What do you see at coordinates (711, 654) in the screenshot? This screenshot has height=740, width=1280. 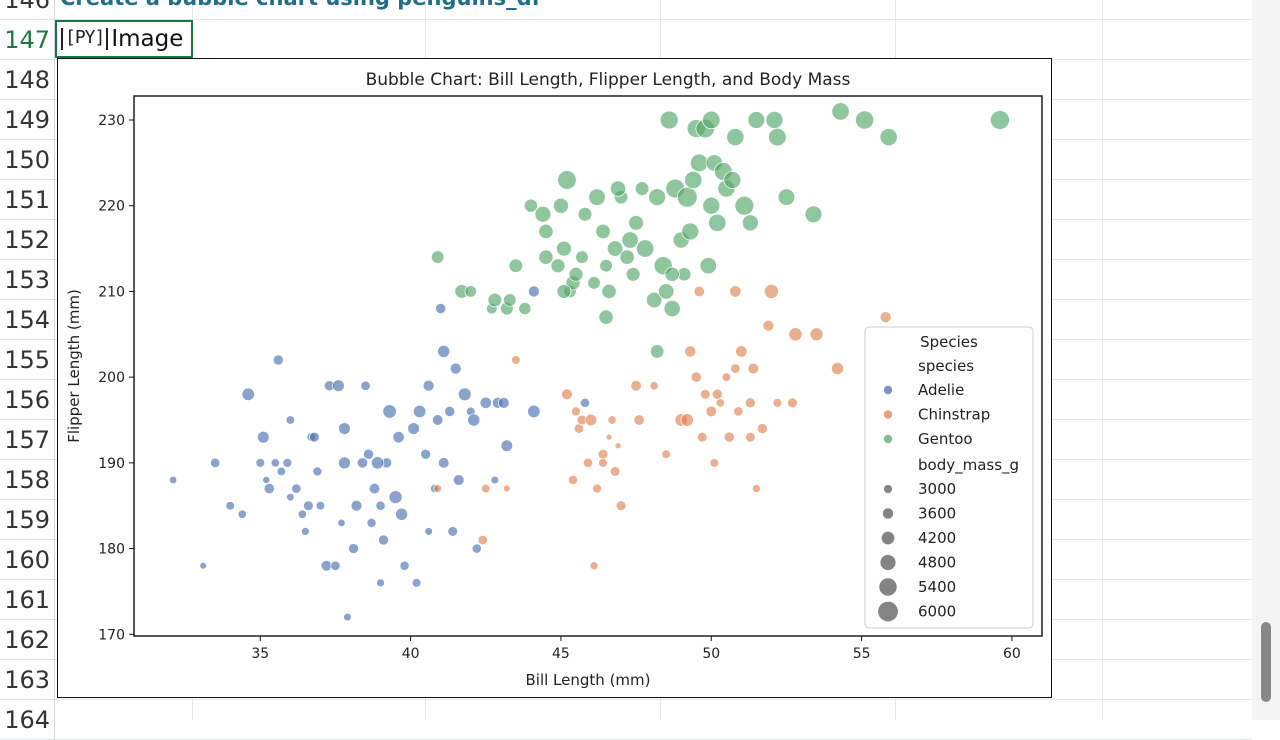 I see `x-tick-label: 50` at bounding box center [711, 654].